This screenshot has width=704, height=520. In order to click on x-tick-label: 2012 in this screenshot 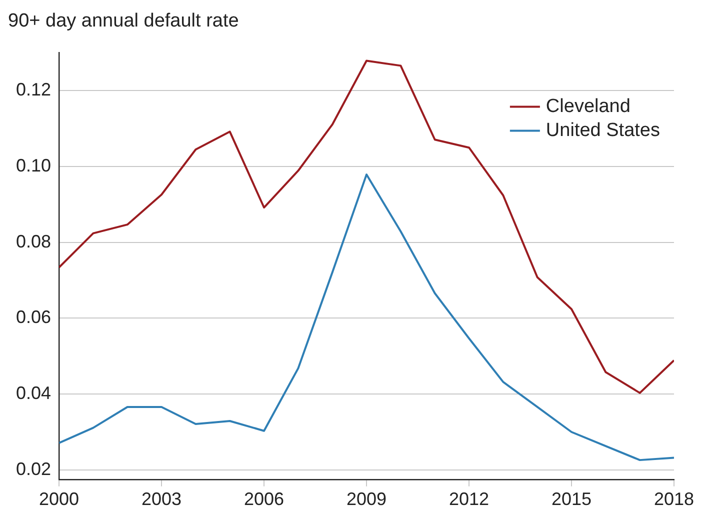, I will do `click(469, 499)`.